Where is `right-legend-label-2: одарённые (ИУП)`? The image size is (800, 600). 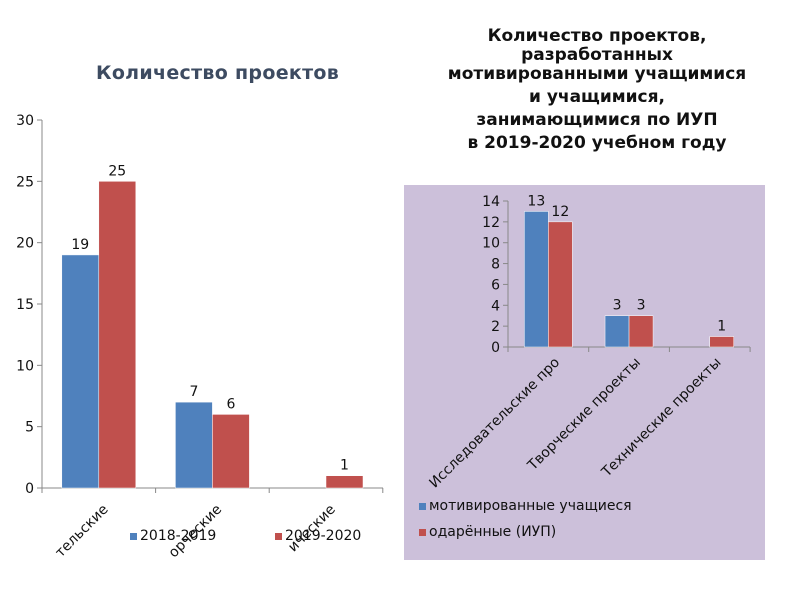 right-legend-label-2: одарённые (ИУП) is located at coordinates (493, 532).